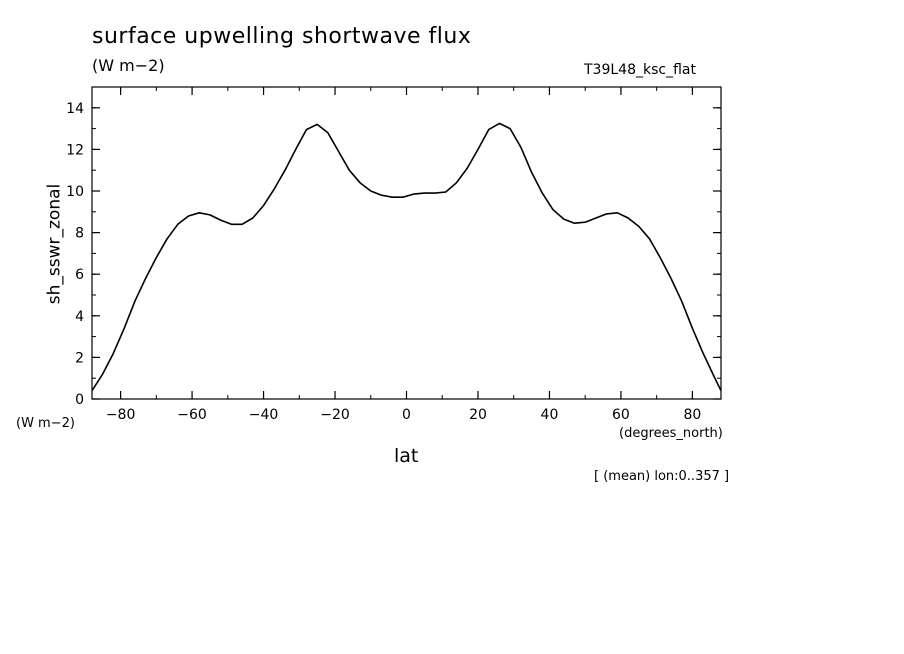  What do you see at coordinates (335, 415) in the screenshot?
I see `x-tick-label: −20` at bounding box center [335, 415].